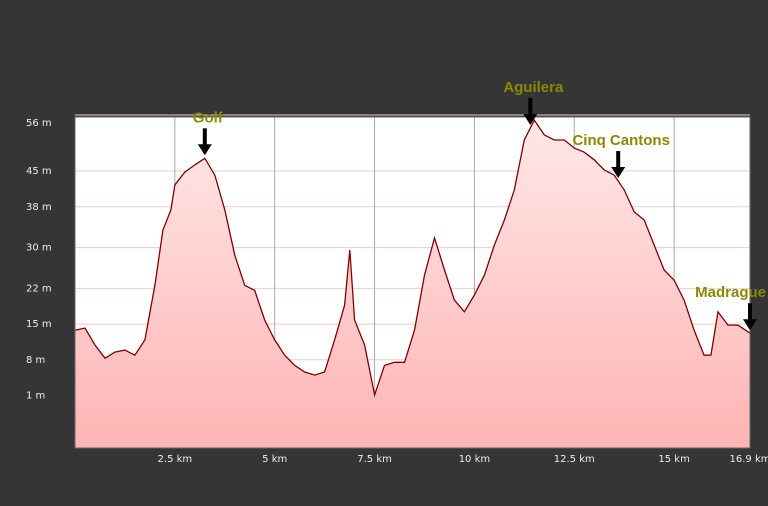 The height and width of the screenshot is (506, 768). What do you see at coordinates (39, 324) in the screenshot?
I see `y-tick-label: 15 m` at bounding box center [39, 324].